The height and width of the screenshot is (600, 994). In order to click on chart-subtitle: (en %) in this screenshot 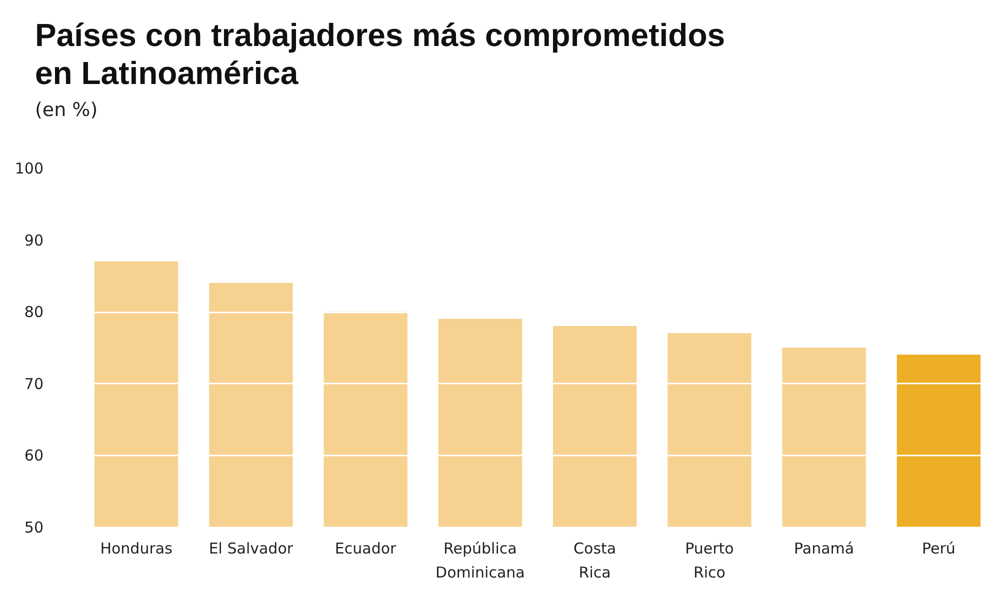, I will do `click(66, 110)`.